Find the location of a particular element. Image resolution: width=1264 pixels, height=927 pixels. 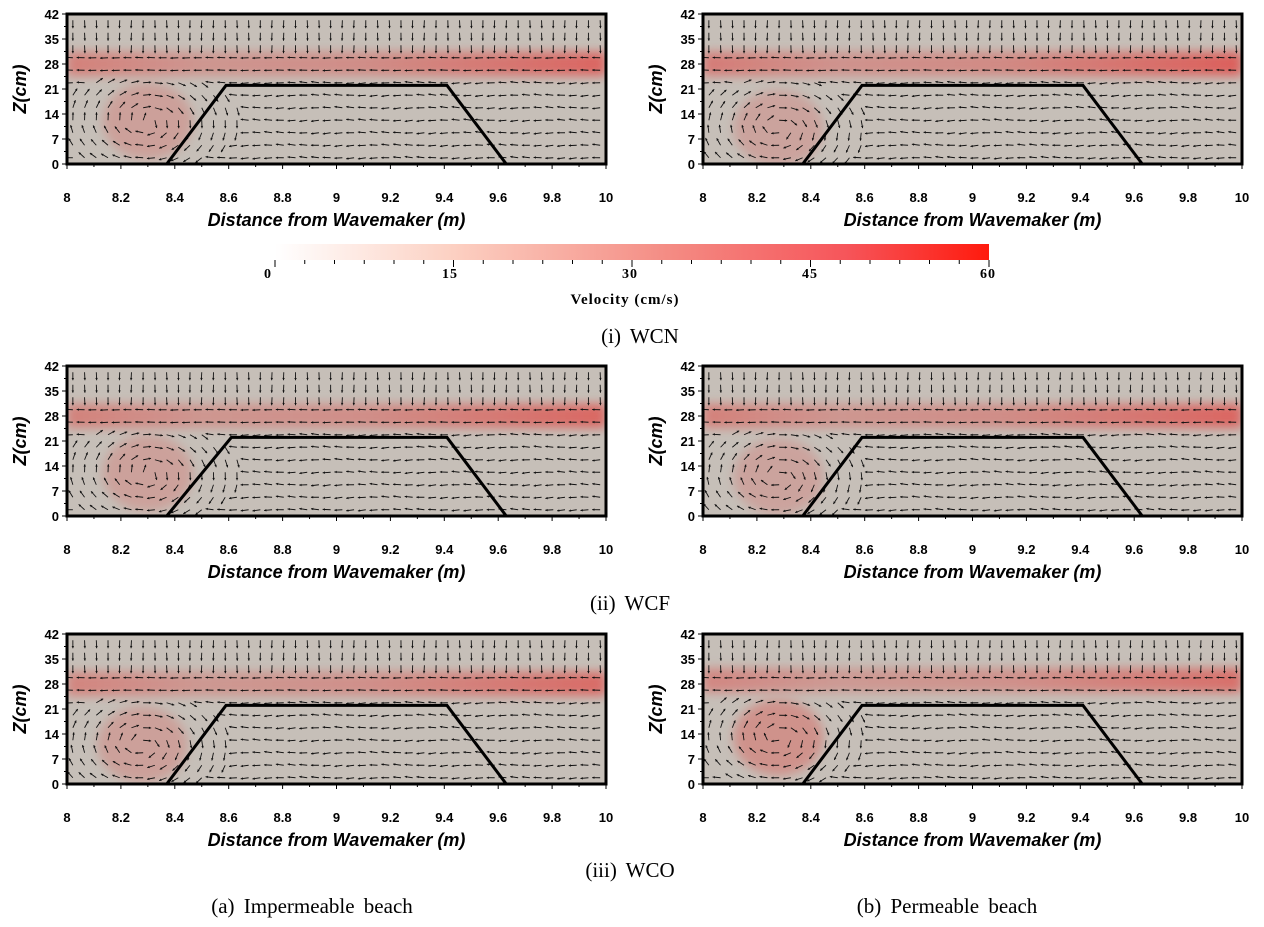

x-tick-label: 8.8 is located at coordinates (283, 549).